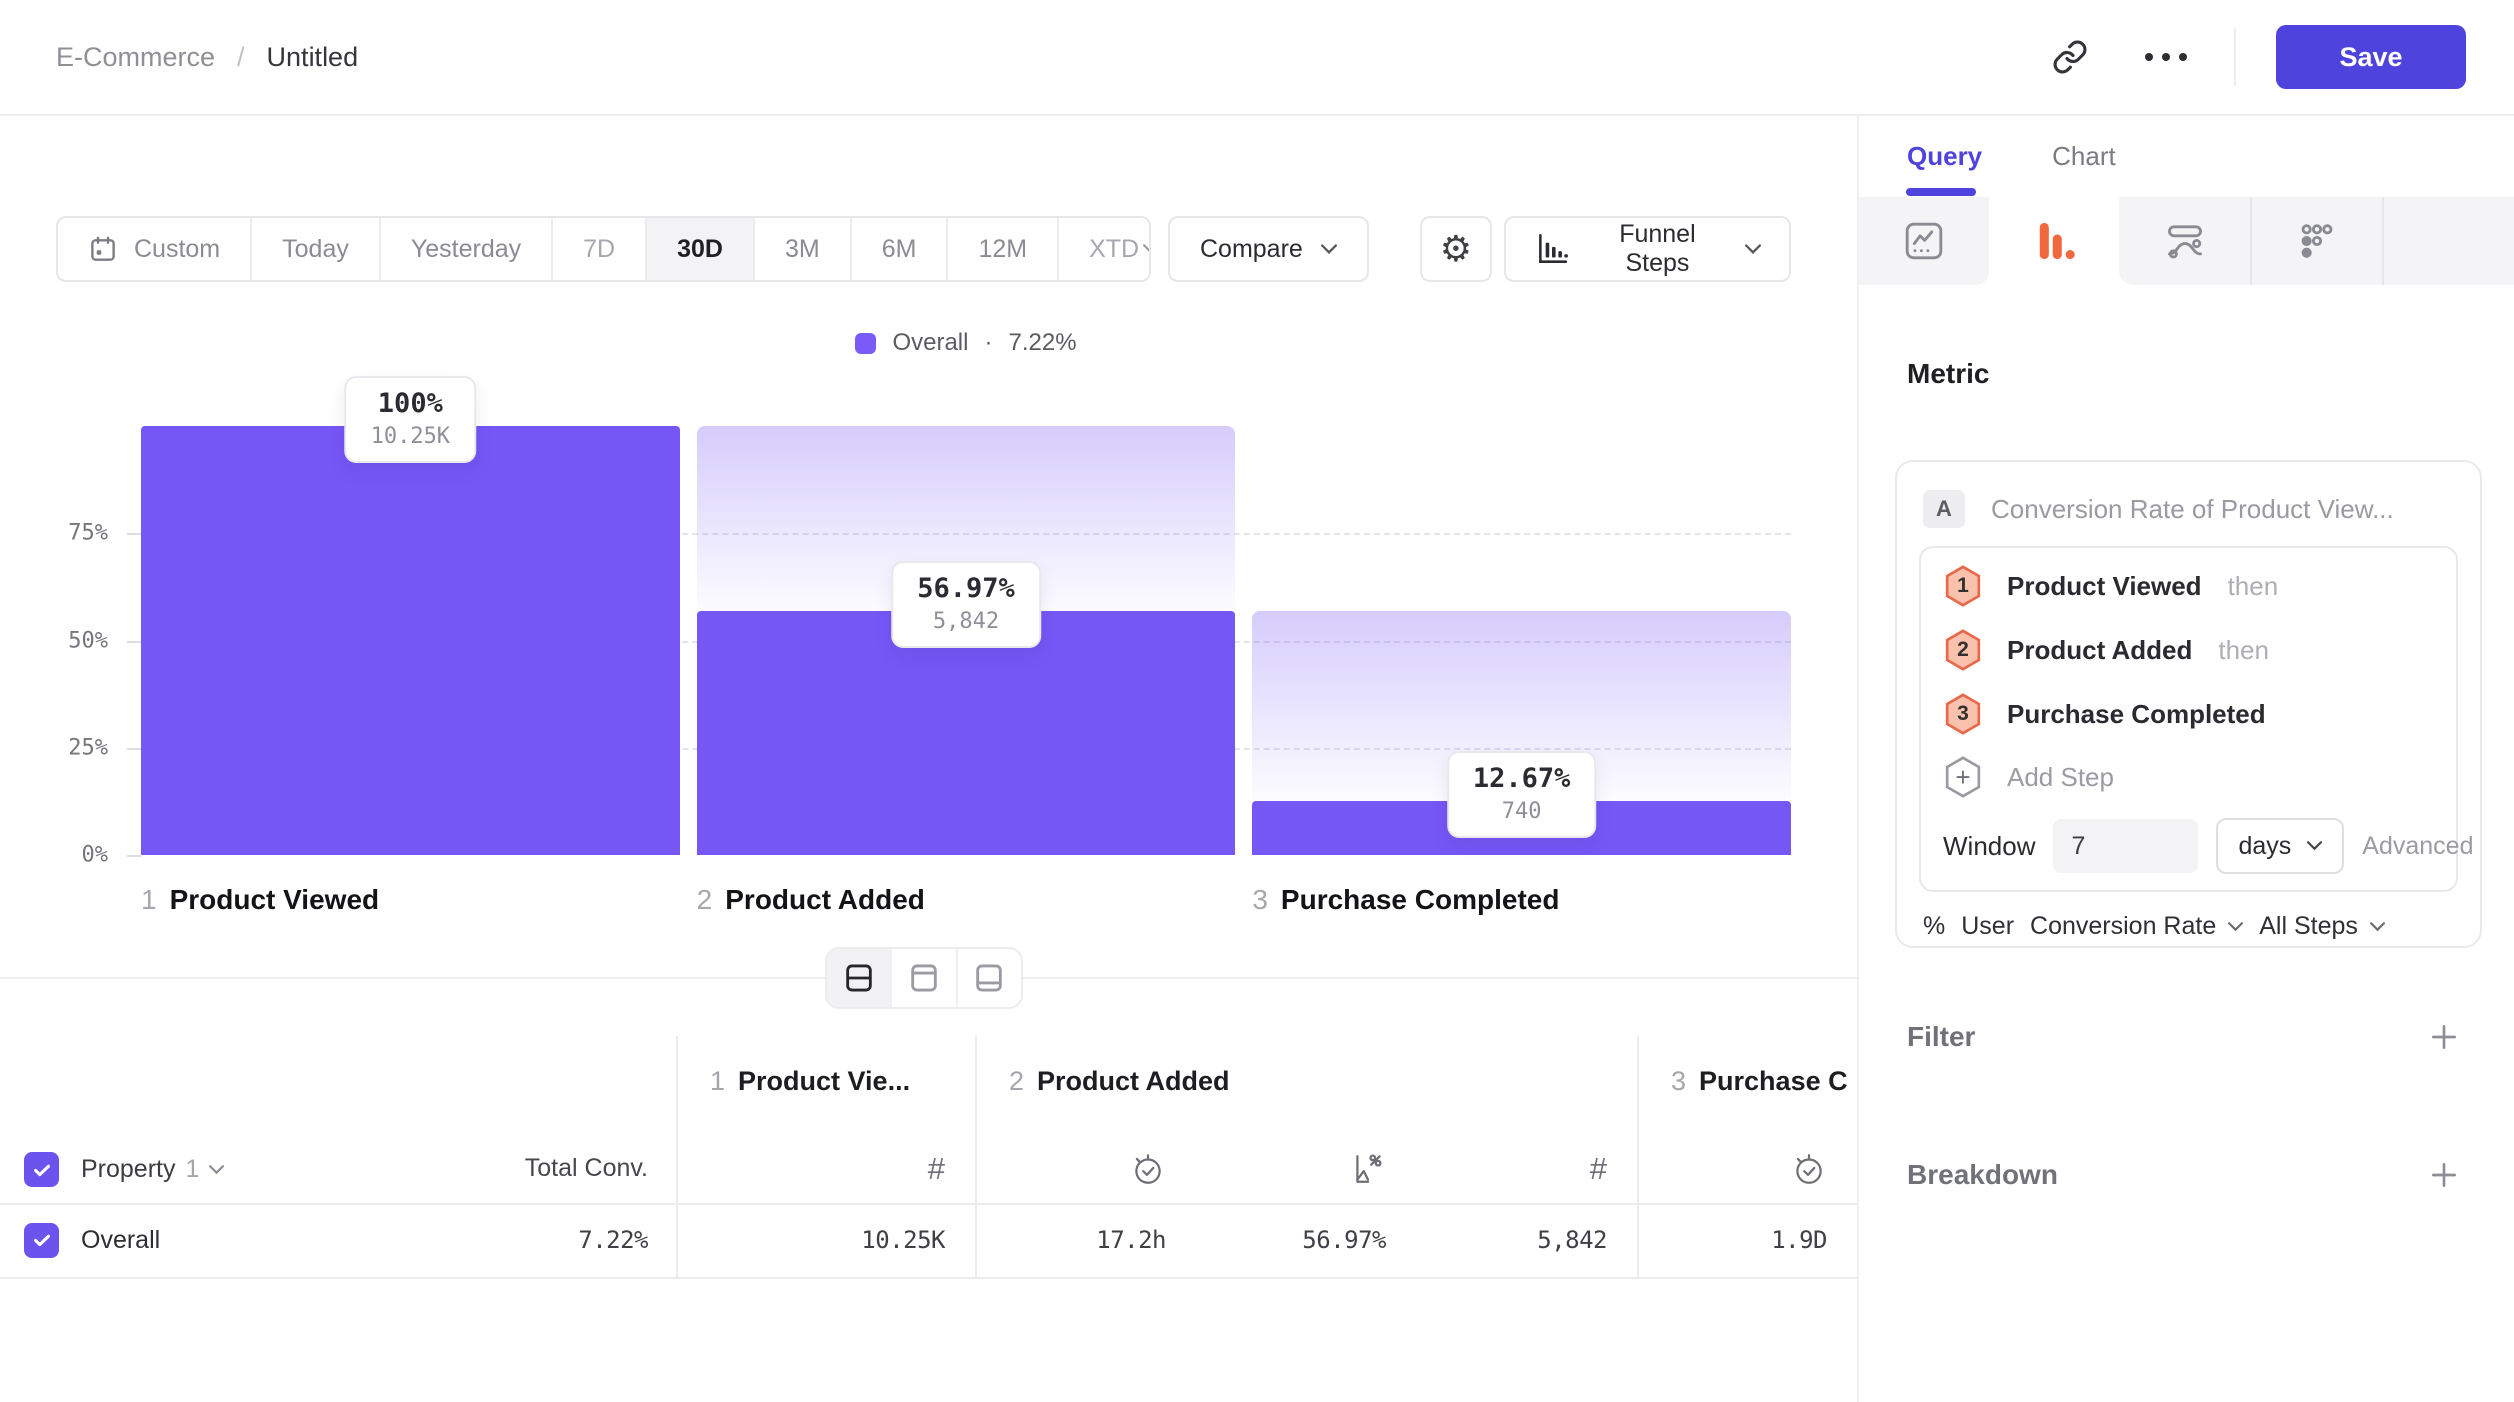 The image size is (2514, 1402). What do you see at coordinates (2254, 57) in the screenshot?
I see `topbar-actions: Save` at bounding box center [2254, 57].